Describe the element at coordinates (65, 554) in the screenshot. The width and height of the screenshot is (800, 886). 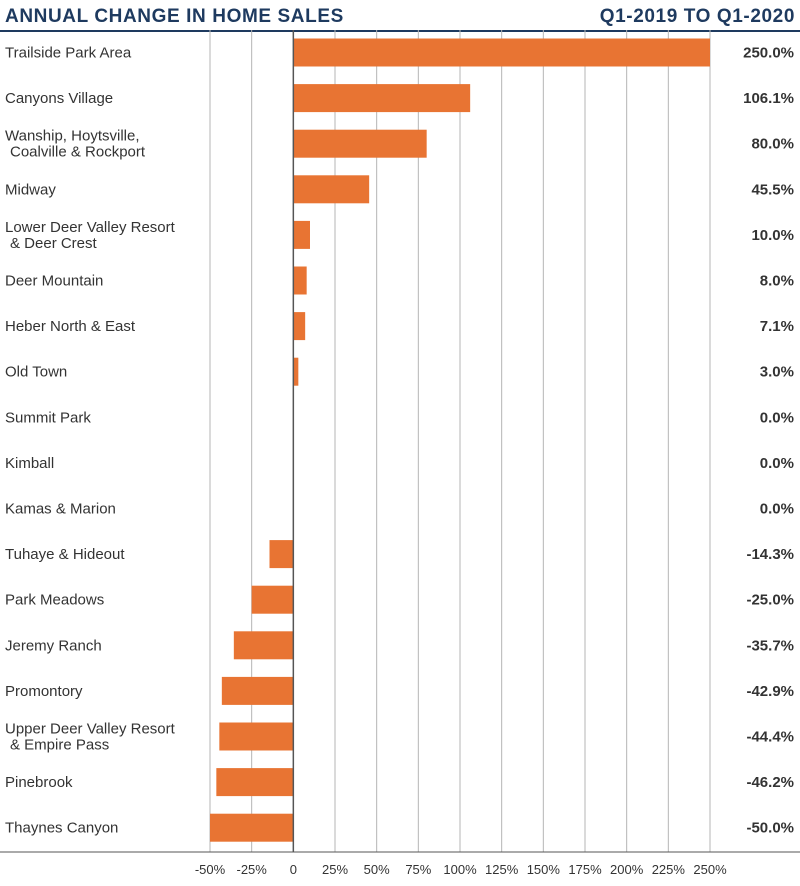
I see `category-label: Tuhaye & Hideout` at that location.